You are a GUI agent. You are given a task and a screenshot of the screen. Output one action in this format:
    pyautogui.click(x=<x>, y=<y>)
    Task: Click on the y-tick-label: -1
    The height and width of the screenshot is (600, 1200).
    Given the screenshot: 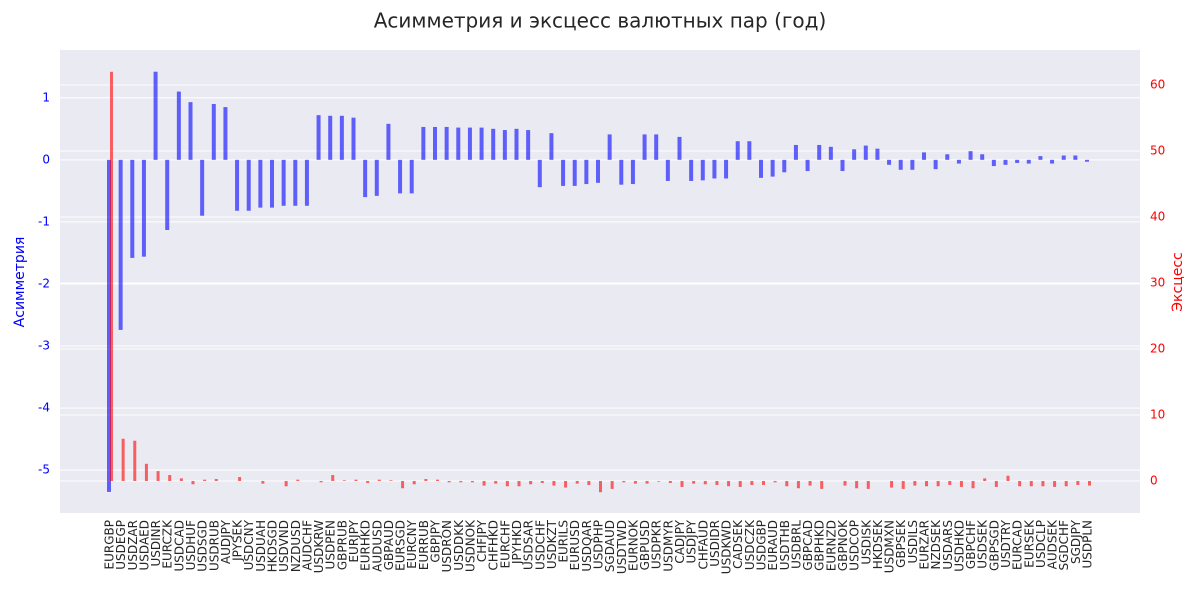 What is the action you would take?
    pyautogui.click(x=44, y=221)
    